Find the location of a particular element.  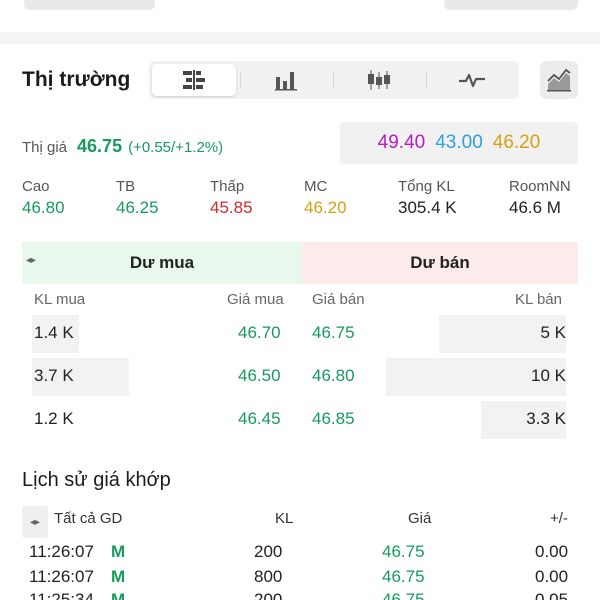

stat-average: TB 46.25 is located at coordinates (137, 198).